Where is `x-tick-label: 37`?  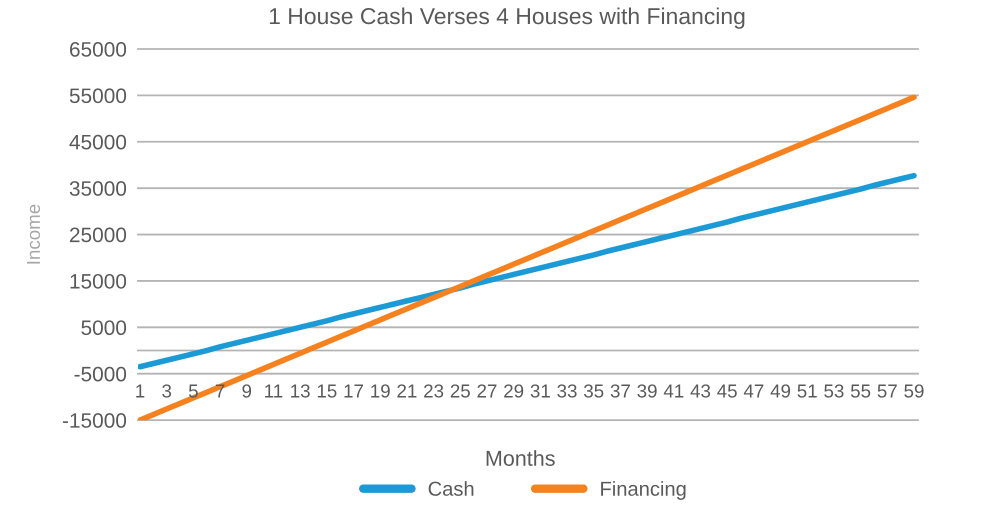 x-tick-label: 37 is located at coordinates (620, 391).